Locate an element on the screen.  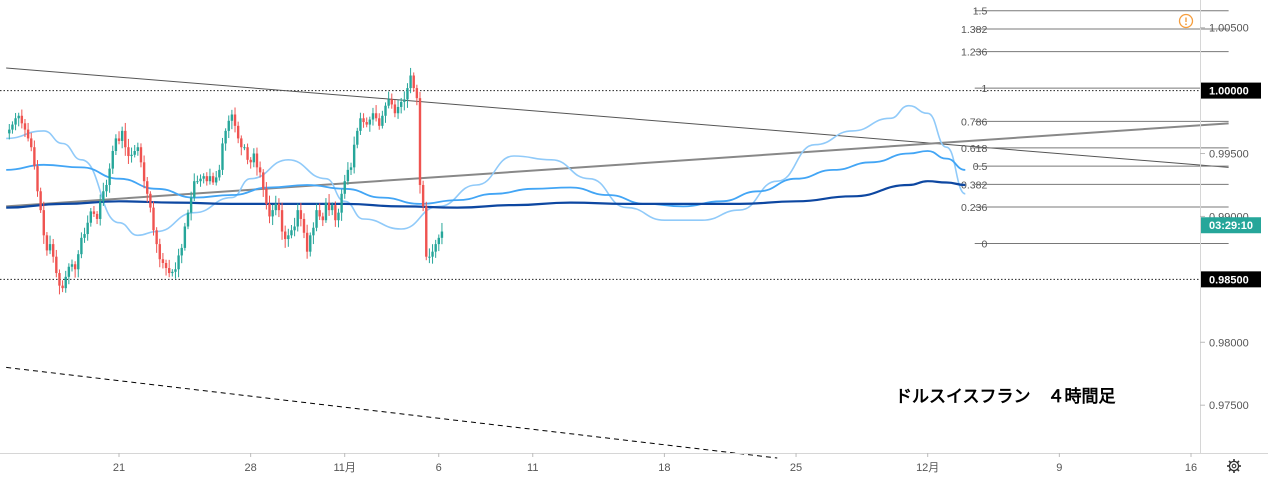
fib-level-label: 0.786 is located at coordinates (974, 122).